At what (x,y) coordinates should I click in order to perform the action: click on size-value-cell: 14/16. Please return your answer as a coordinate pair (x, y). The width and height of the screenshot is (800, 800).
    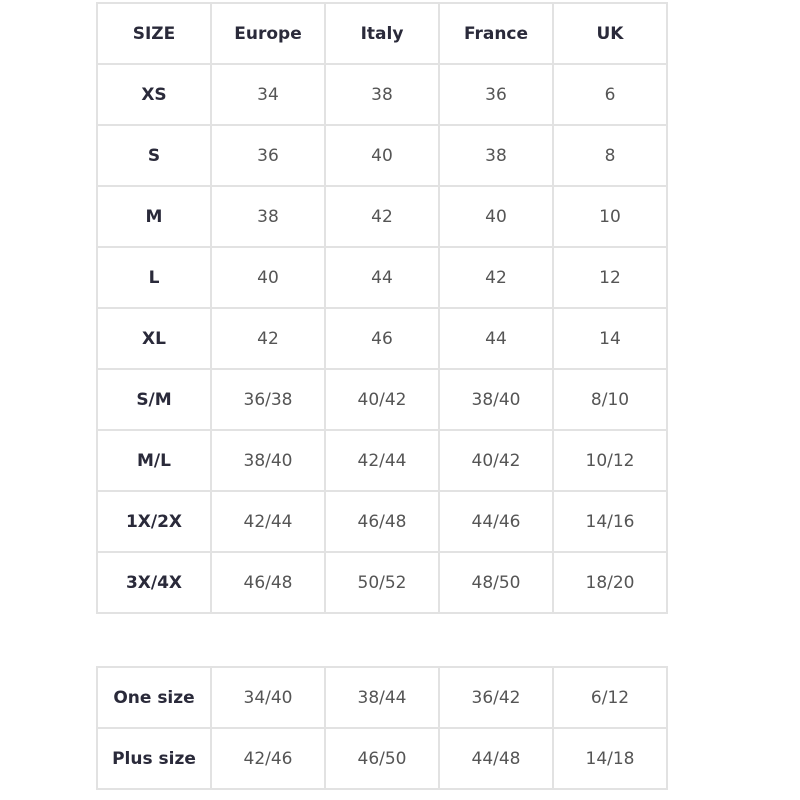
    Looking at the image, I should click on (610, 521).